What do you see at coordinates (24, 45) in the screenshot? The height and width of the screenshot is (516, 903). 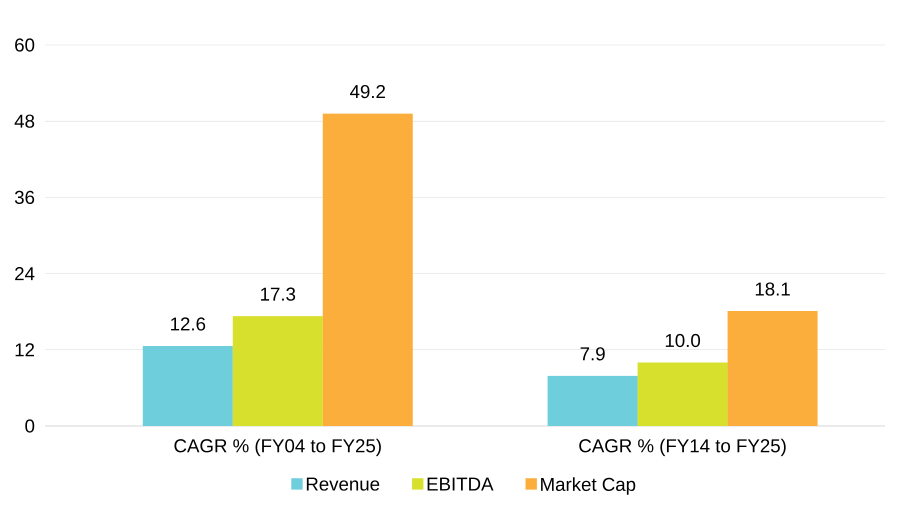 I see `y-tick-label: 60` at bounding box center [24, 45].